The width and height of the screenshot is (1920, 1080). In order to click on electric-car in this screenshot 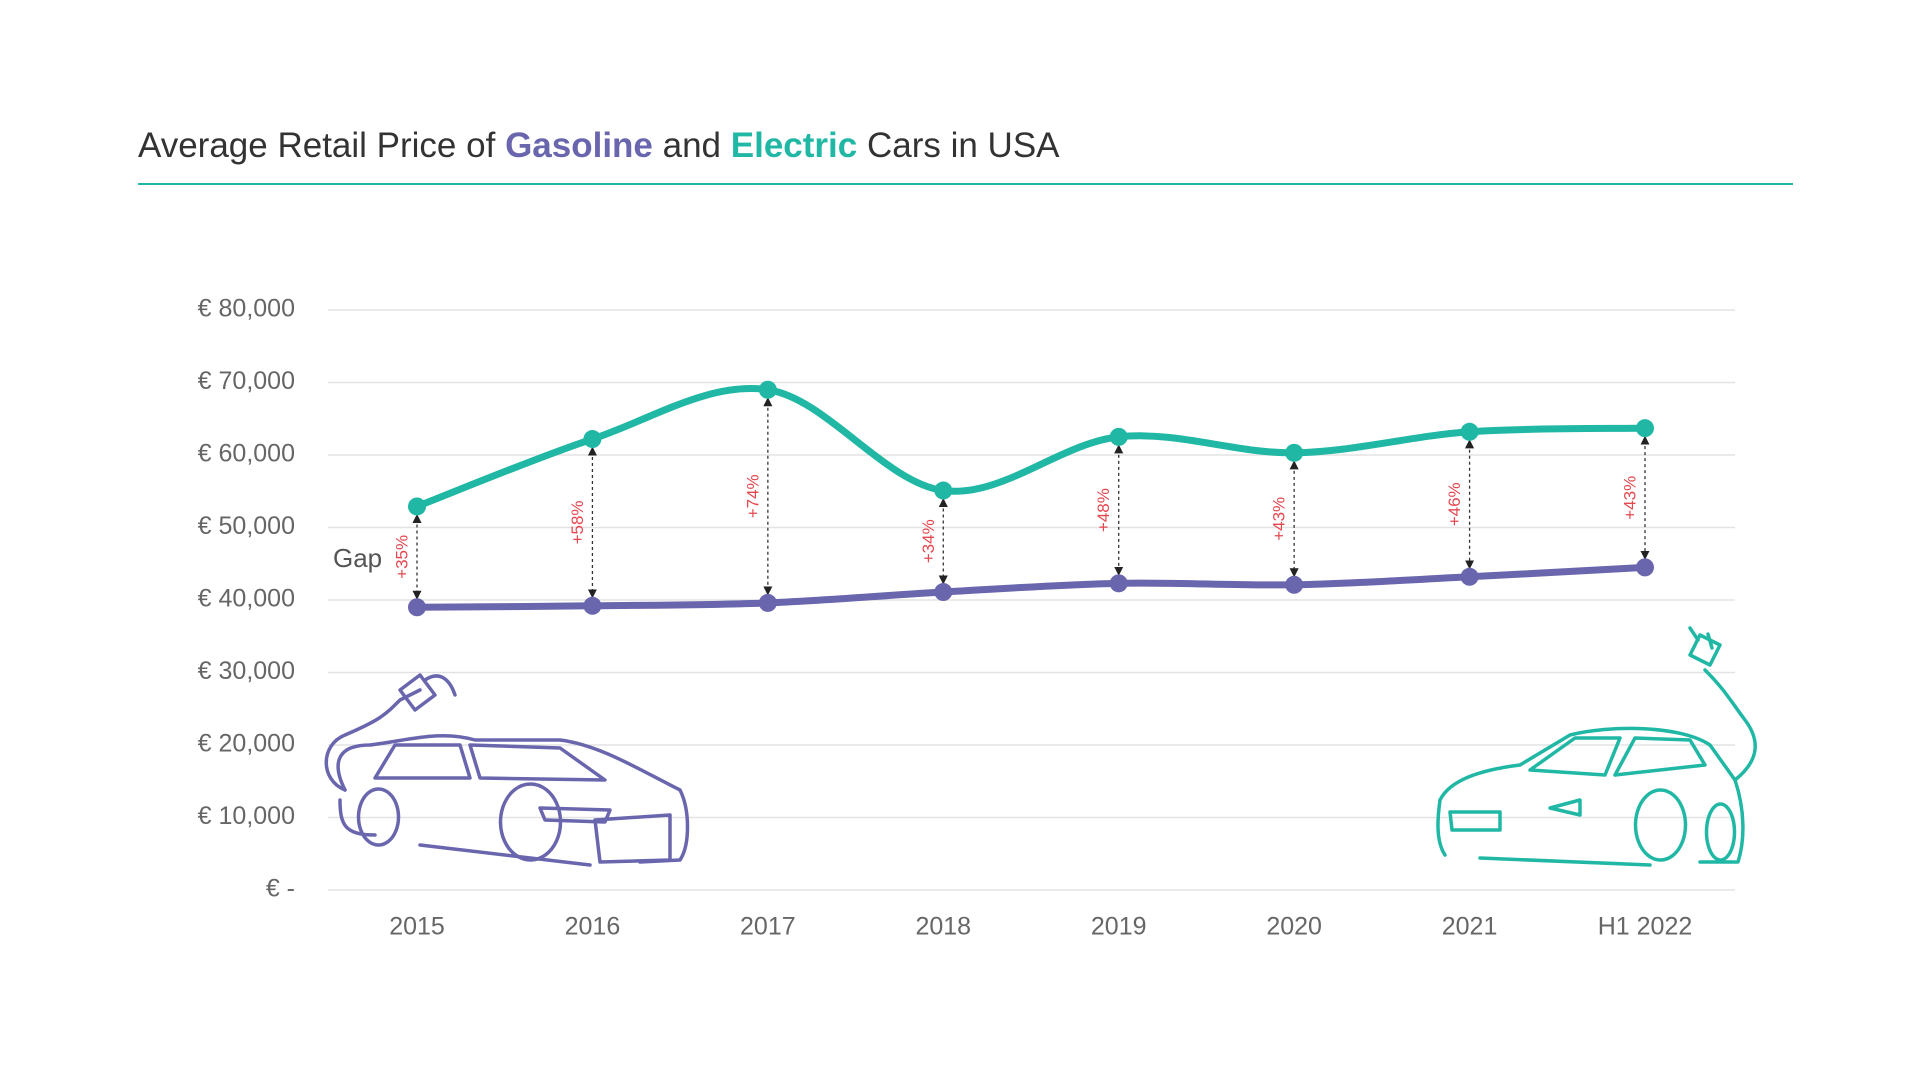, I will do `click(1596, 746)`.